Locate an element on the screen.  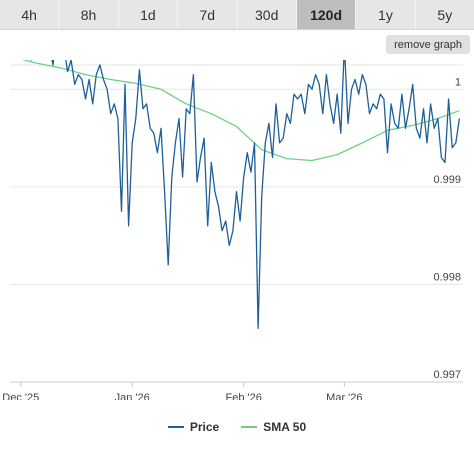
tab-120d: 120d is located at coordinates (326, 14).